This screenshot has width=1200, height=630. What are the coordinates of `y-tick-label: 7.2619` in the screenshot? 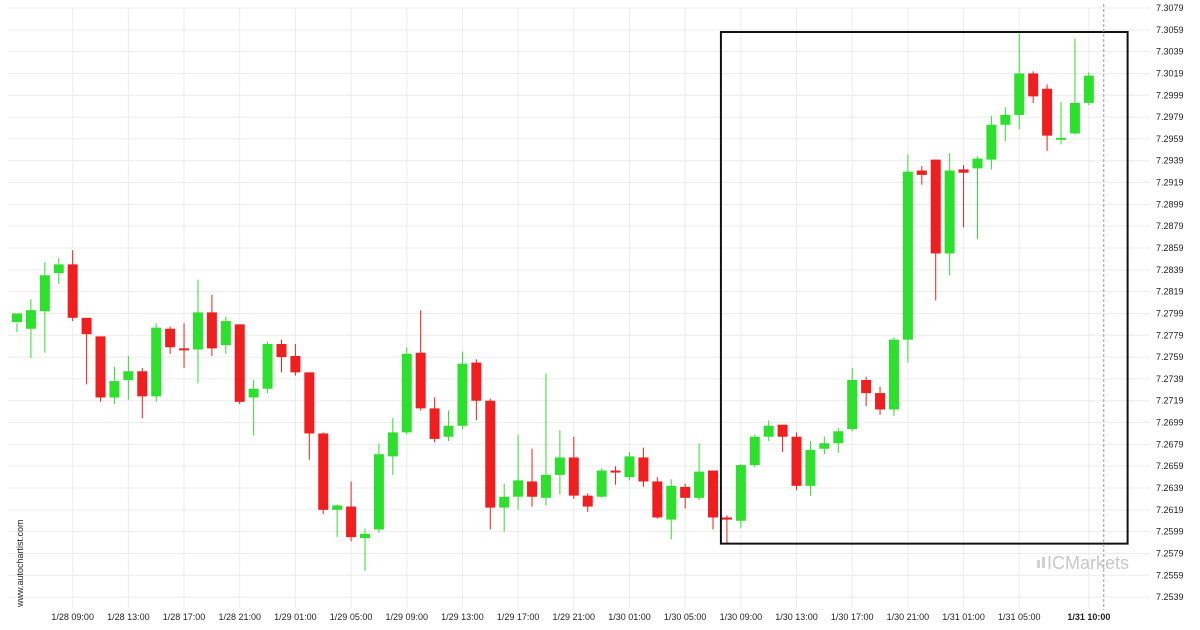 It's located at (1170, 510).